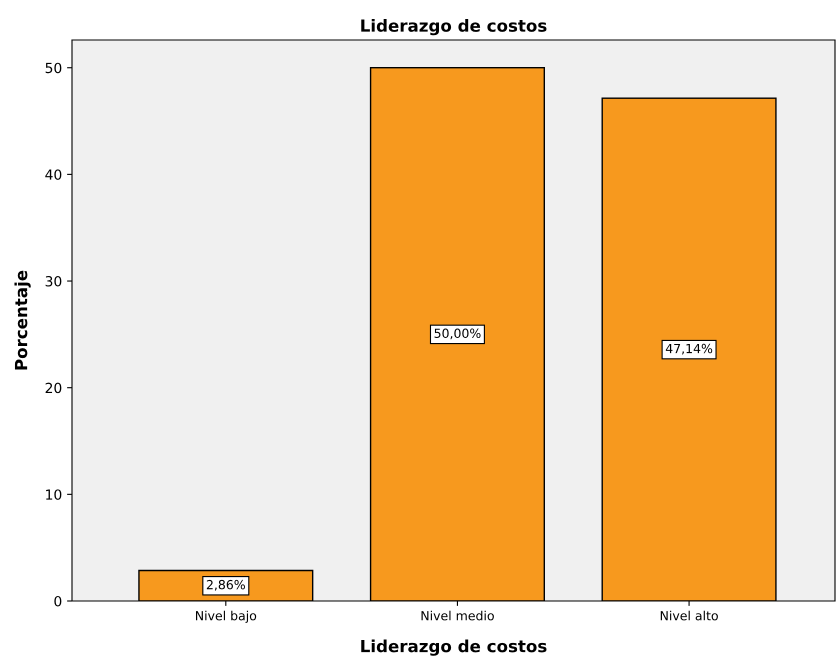  I want to click on x-axis-title: Liderazgo de costos, so click(453, 647).